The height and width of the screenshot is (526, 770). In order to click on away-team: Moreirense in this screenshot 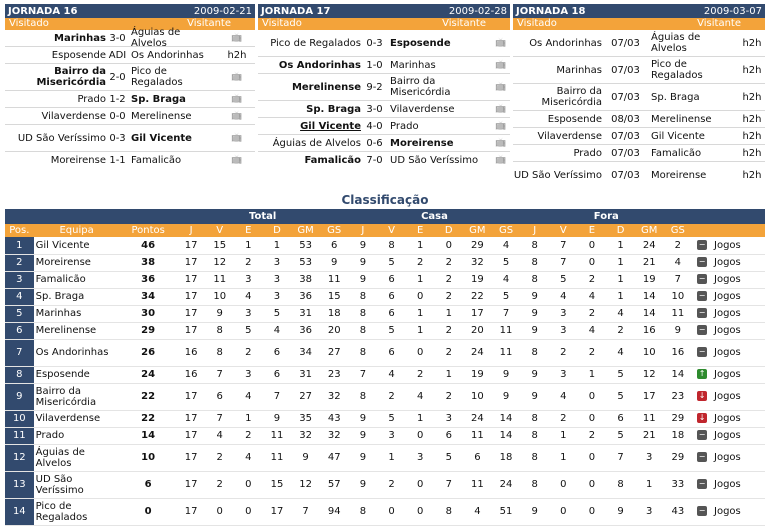, I will do `click(679, 175)`.